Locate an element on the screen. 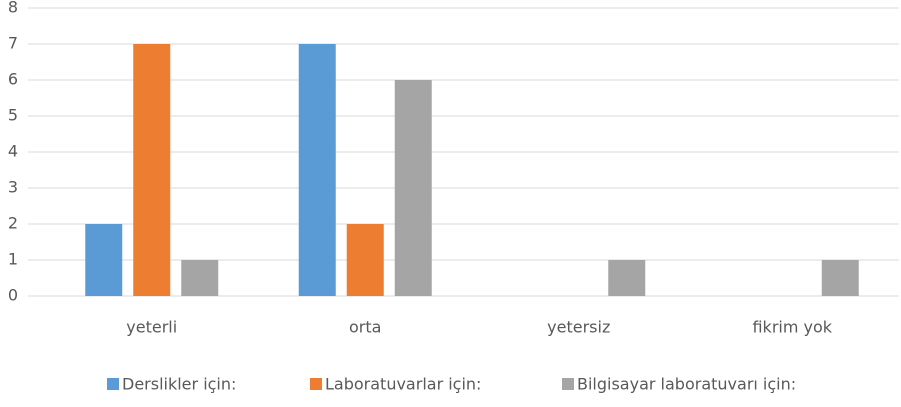 Image resolution: width=901 pixels, height=407 pixels. y-tick-label: 6 is located at coordinates (13, 79).